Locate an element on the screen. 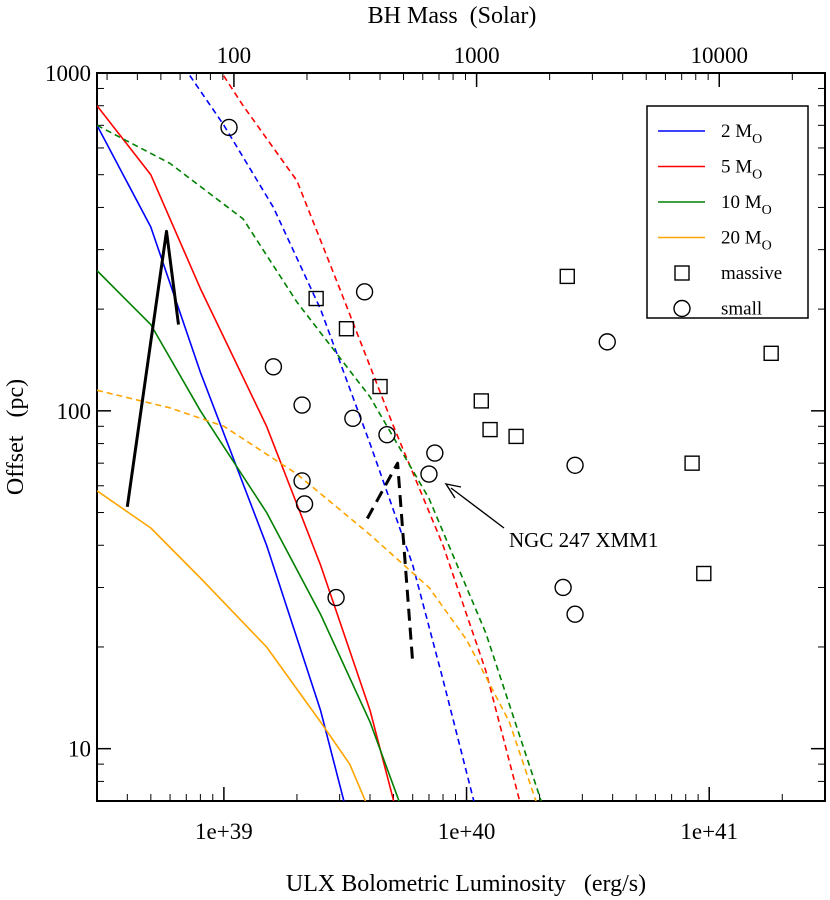 This screenshot has width=830, height=900. y-tick-label: 1000 is located at coordinates (68, 73).